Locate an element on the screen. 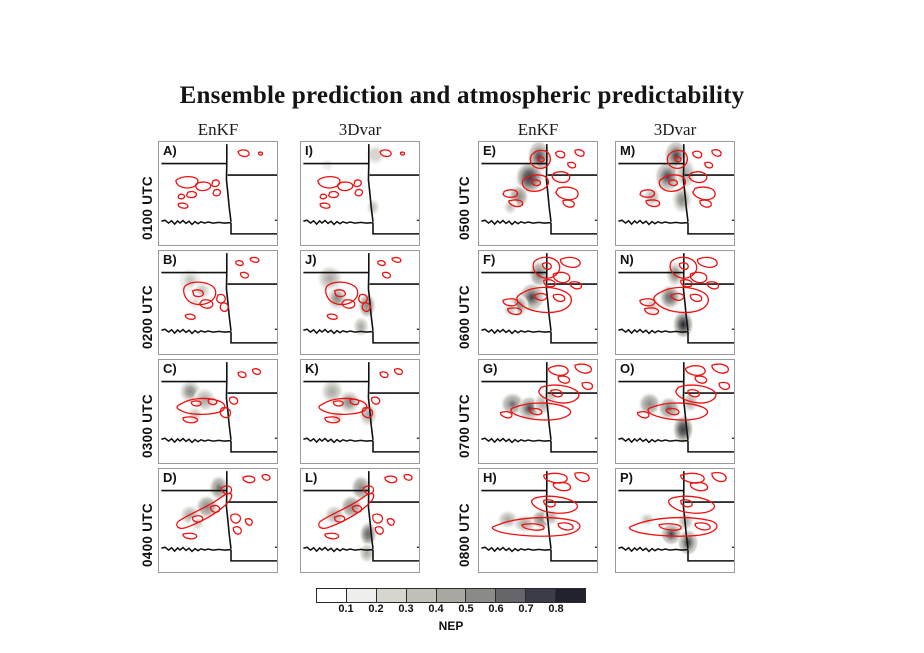  map-panel-p: P) is located at coordinates (675, 520).